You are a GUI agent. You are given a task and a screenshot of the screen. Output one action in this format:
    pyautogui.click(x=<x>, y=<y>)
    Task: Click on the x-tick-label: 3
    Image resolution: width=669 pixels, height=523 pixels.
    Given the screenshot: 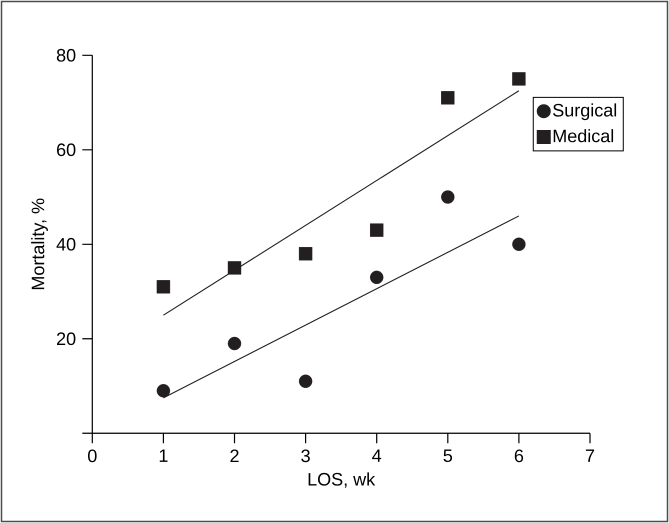 What is the action you would take?
    pyautogui.click(x=305, y=455)
    